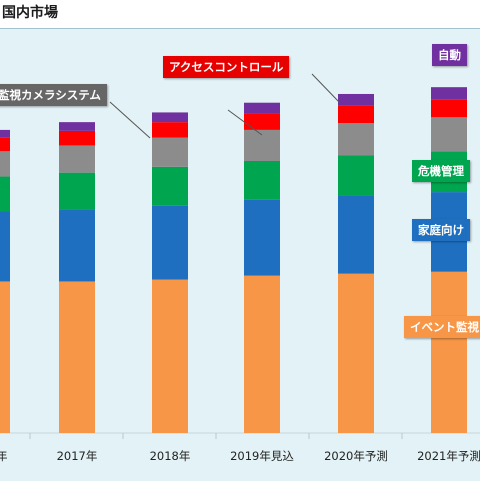  Describe the element at coordinates (356, 456) in the screenshot. I see `x-tick-label: 2020年予測` at that location.